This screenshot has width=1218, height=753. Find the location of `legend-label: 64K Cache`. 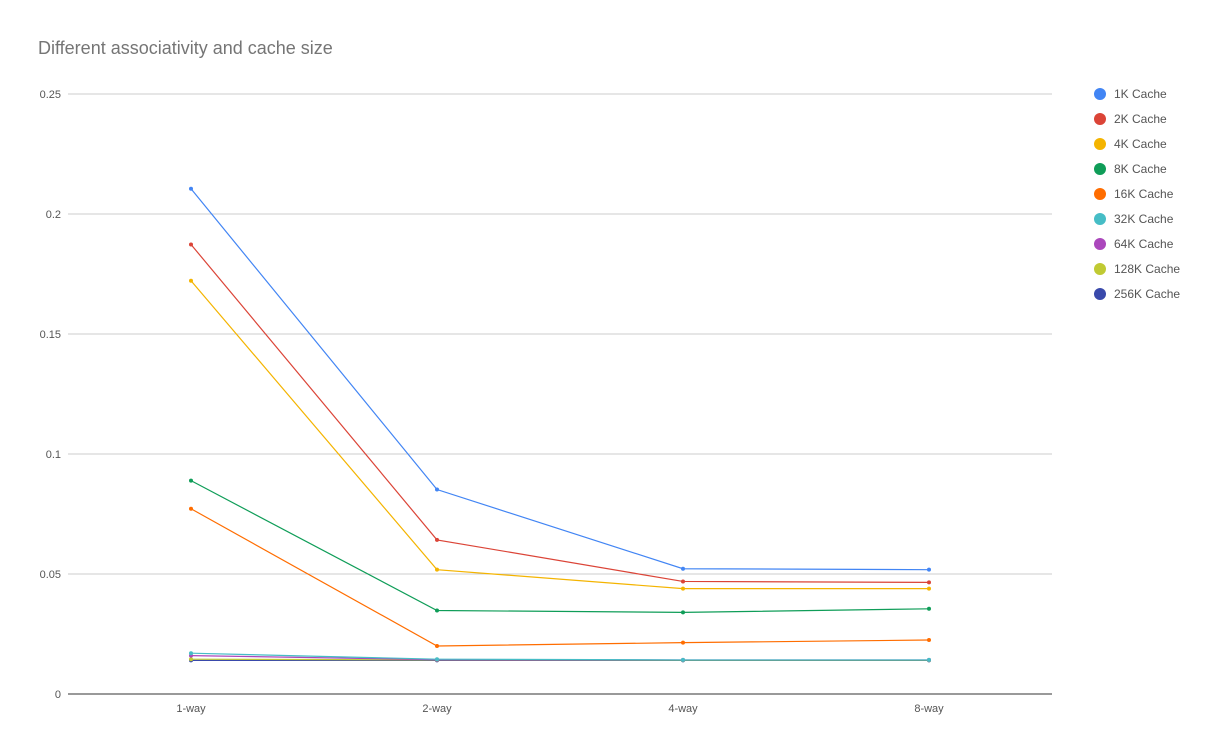

legend-label: 64K Cache is located at coordinates (1144, 244).